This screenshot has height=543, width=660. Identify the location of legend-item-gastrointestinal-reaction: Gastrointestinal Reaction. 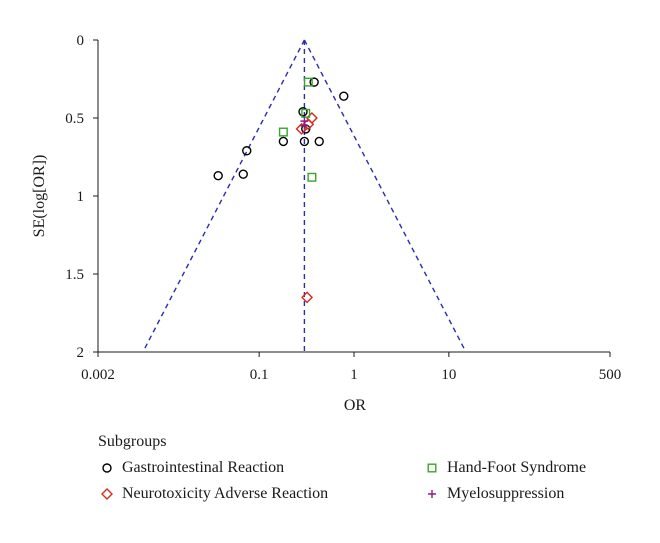
(192, 468).